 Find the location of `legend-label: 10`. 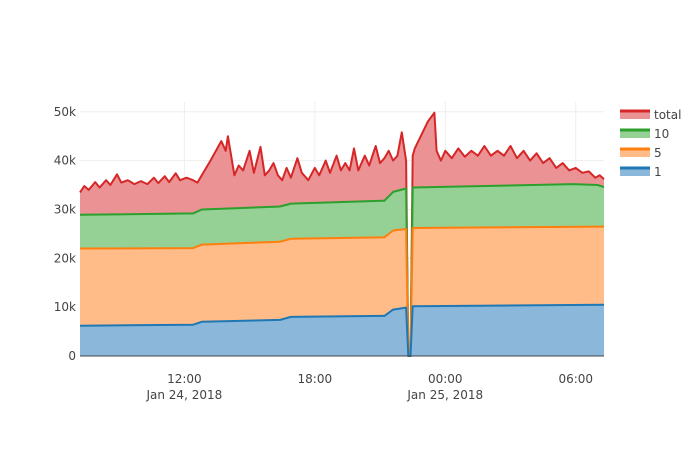

legend-label: 10 is located at coordinates (661, 134).